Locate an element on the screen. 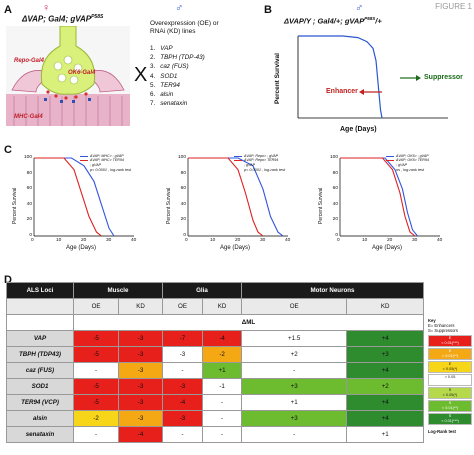  delta-ml-cell: +1.5 is located at coordinates (294, 338).